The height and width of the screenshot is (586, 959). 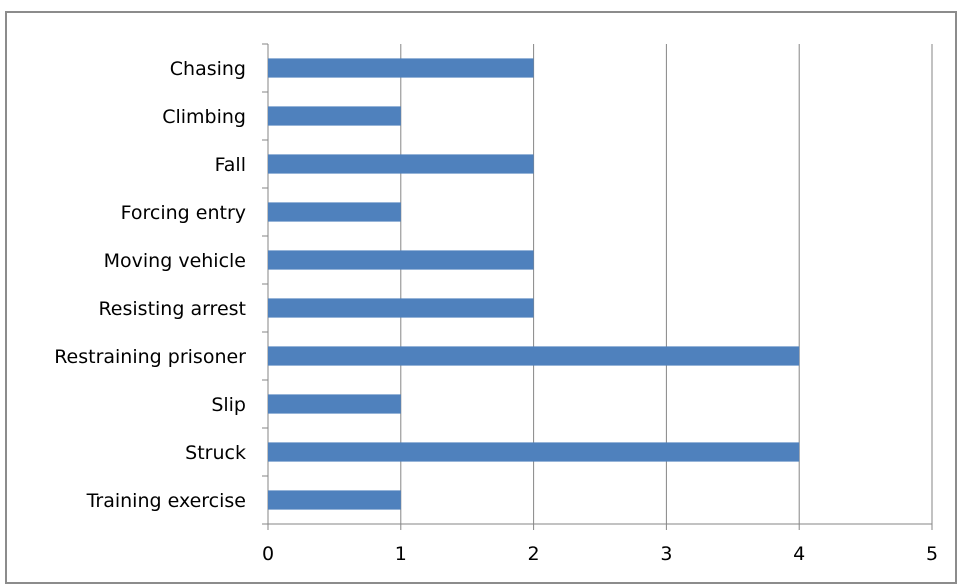 I want to click on bar-resisting-arrest, so click(x=401, y=308).